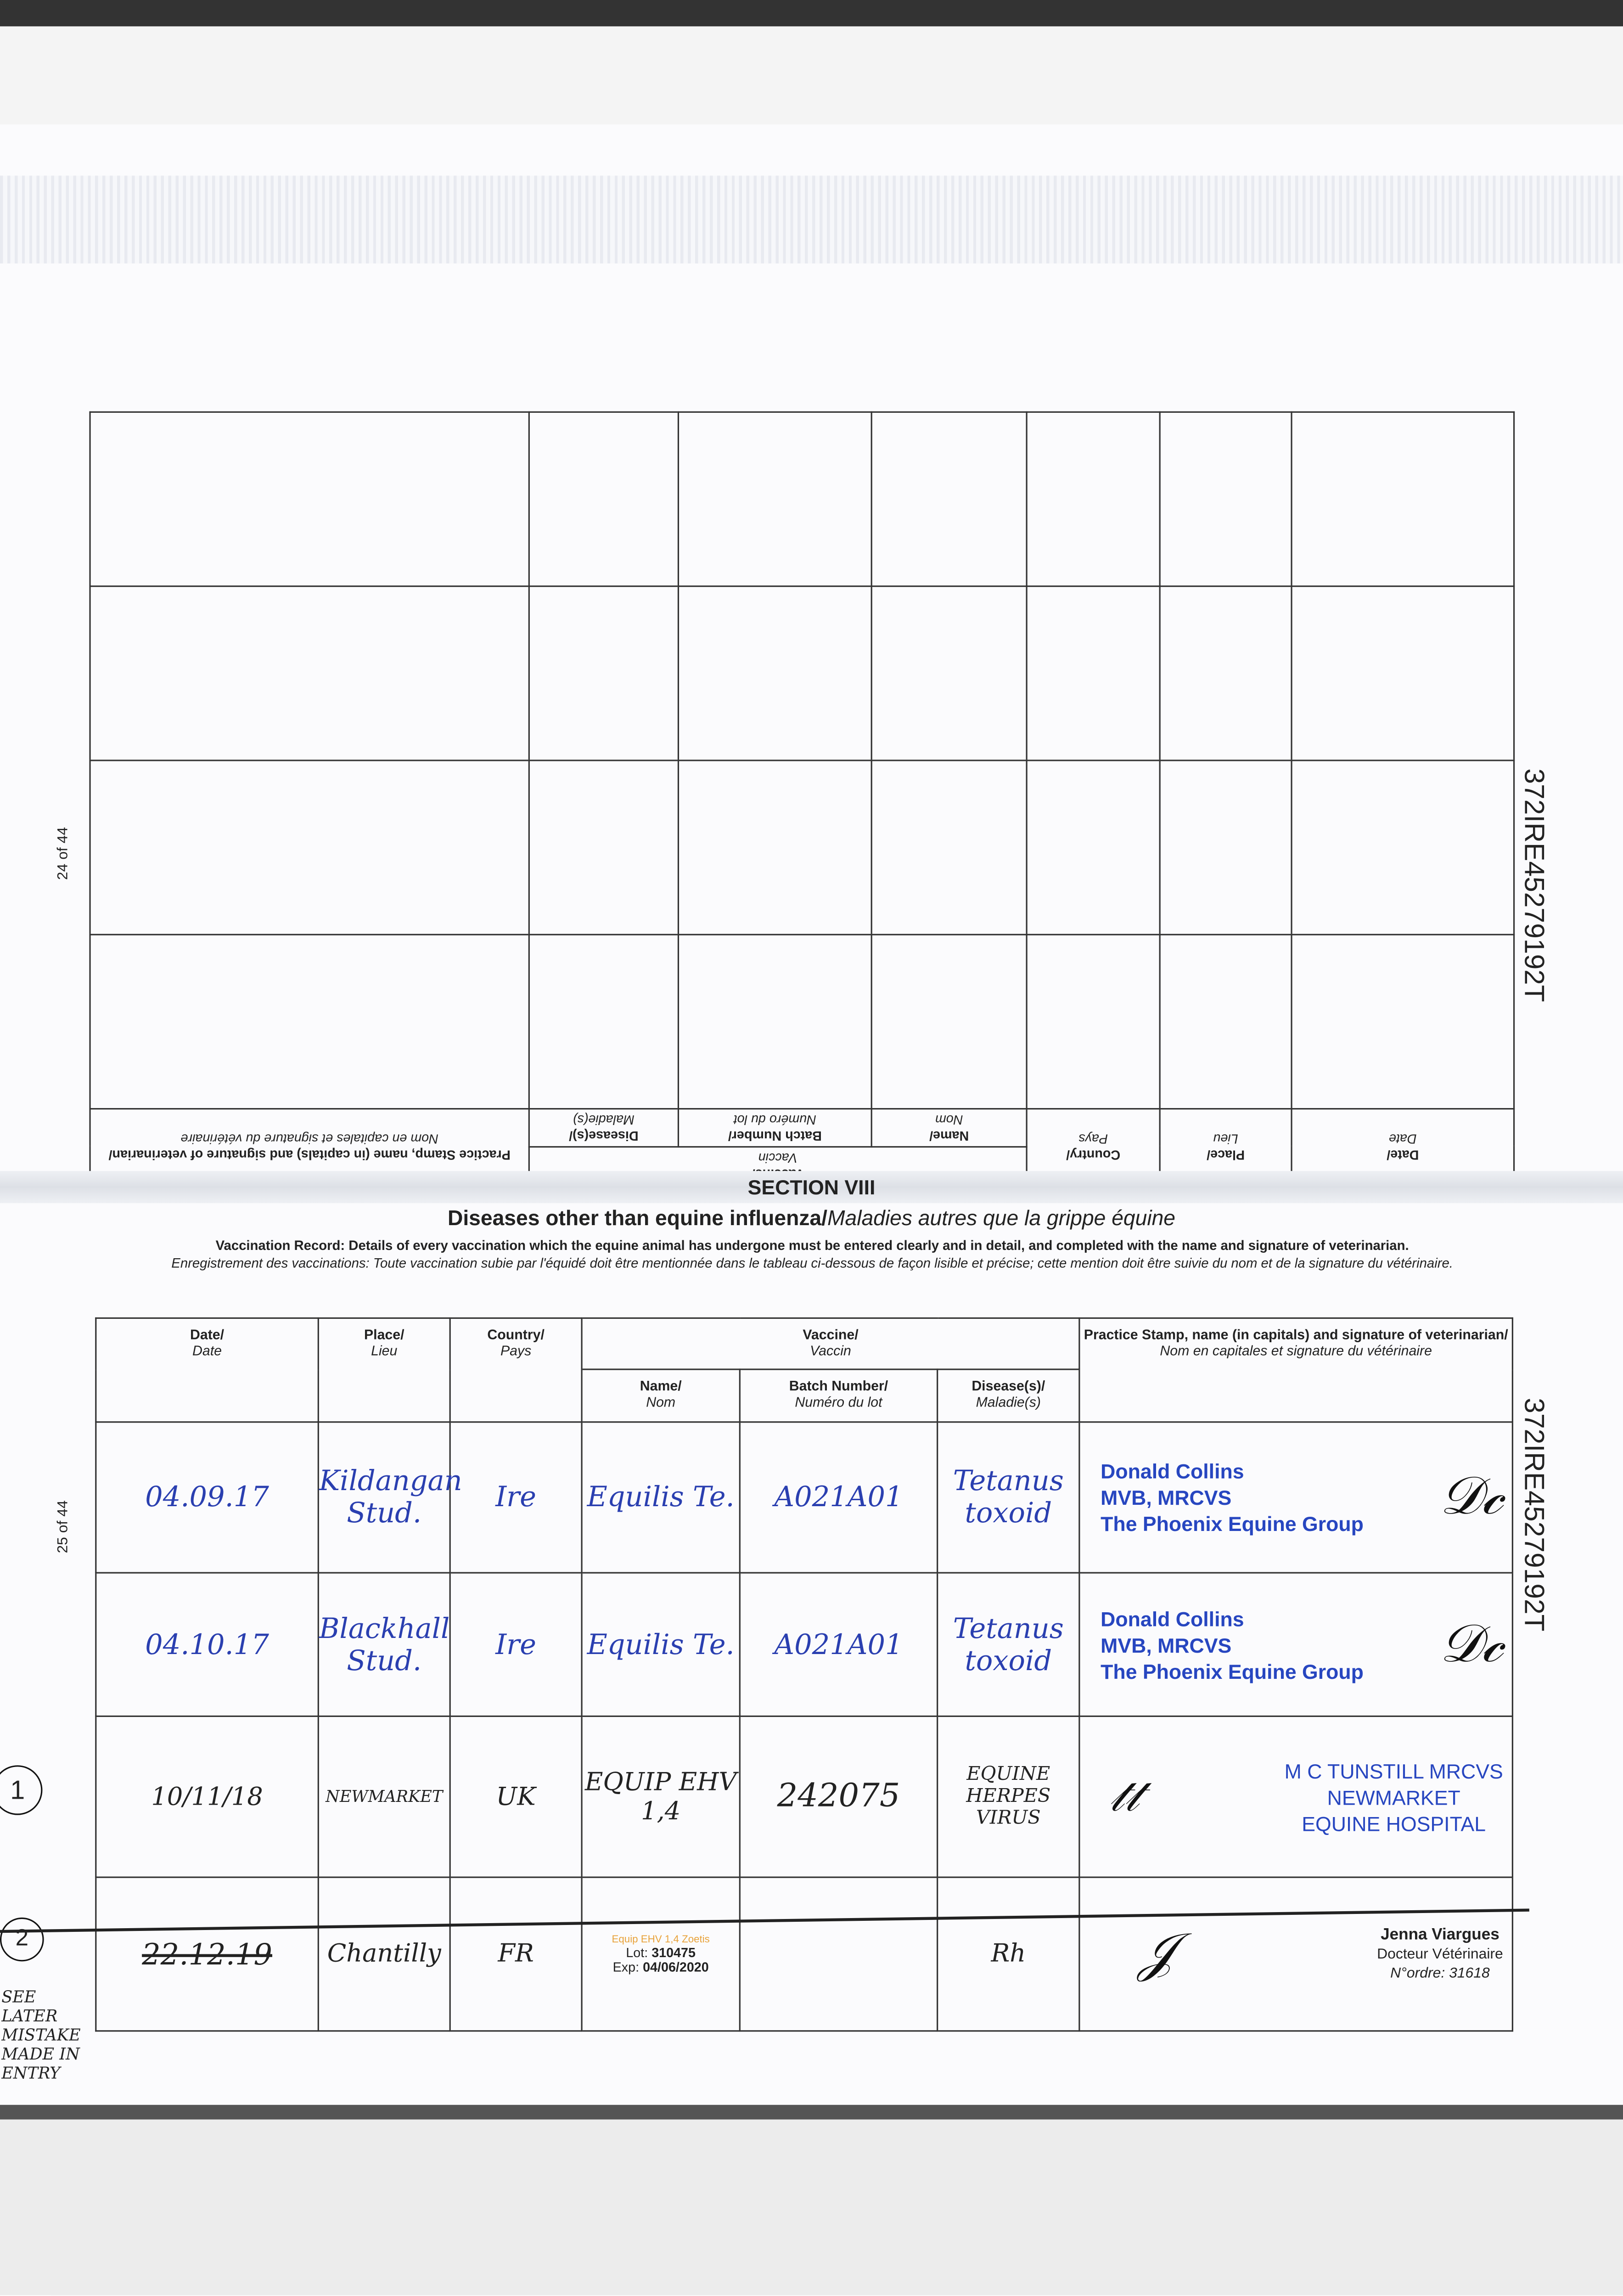 The width and height of the screenshot is (1623, 2296). Describe the element at coordinates (811, 2113) in the screenshot. I see `scanner-edge-bottom` at that location.